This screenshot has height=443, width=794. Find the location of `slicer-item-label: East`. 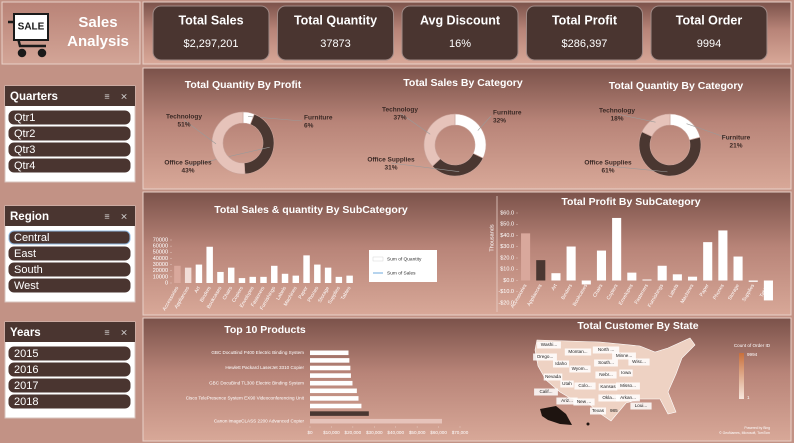

slicer-item-label: East is located at coordinates (25, 254).